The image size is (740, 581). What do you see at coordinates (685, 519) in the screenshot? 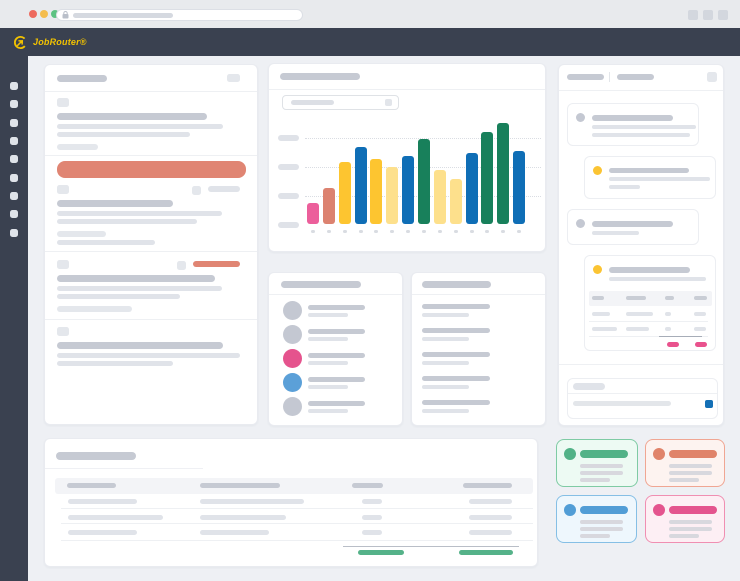
I see `notification-card-pink` at bounding box center [685, 519].